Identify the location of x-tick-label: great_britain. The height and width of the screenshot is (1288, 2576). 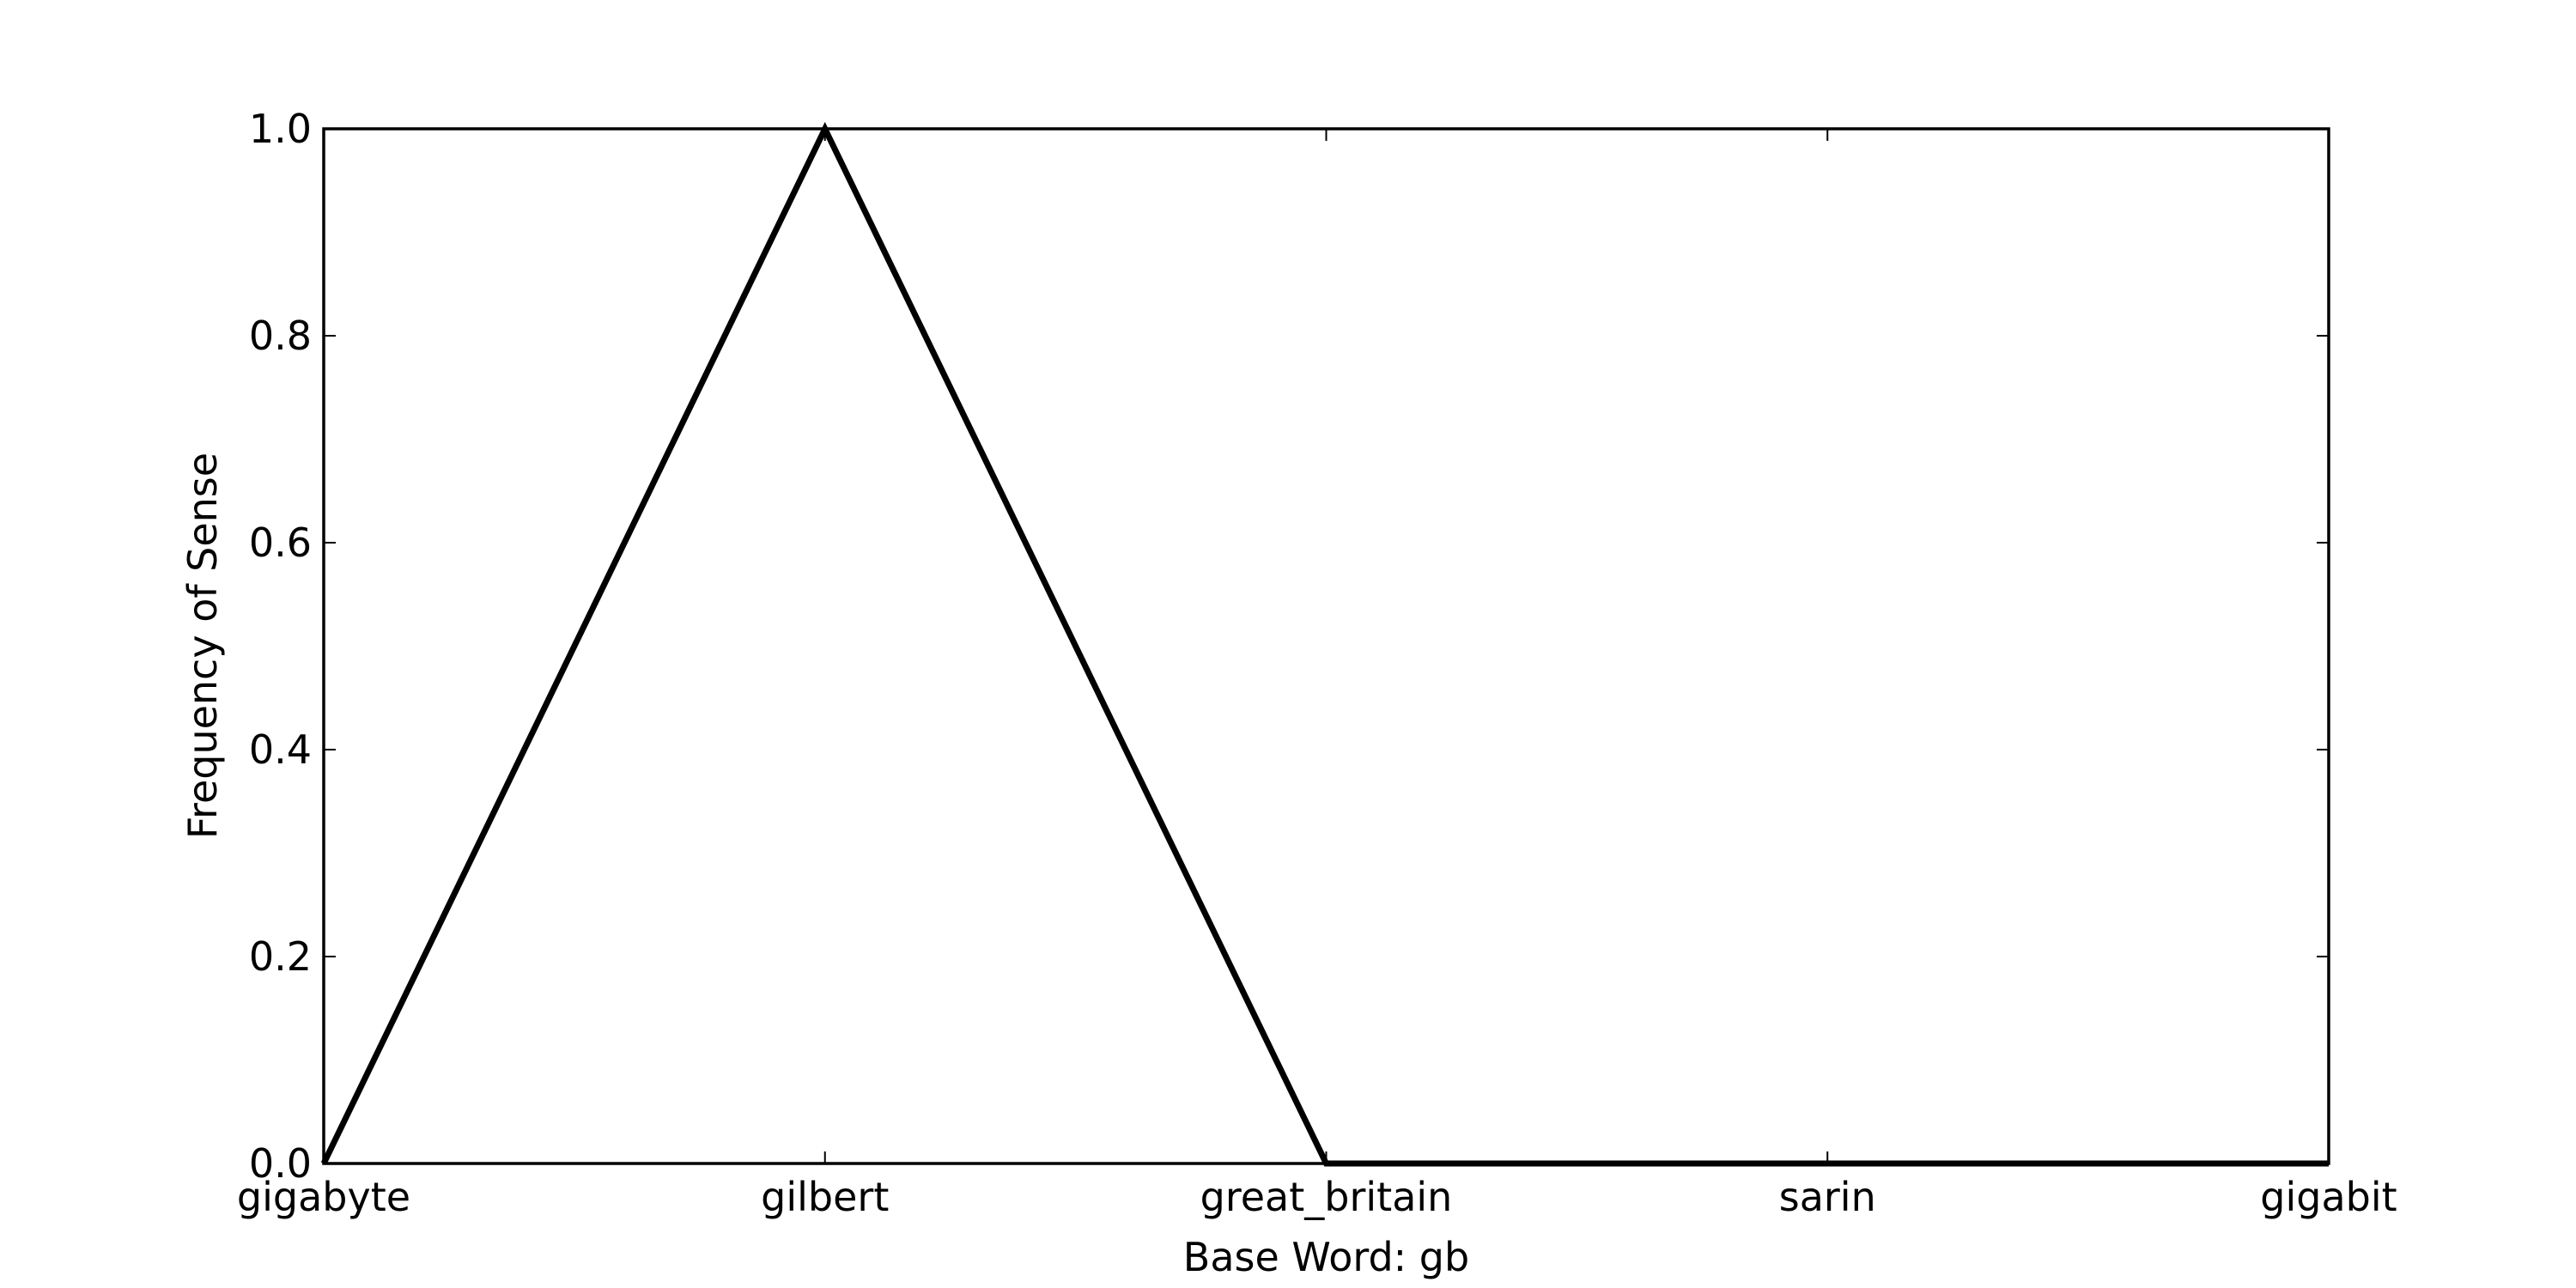
(1327, 1197).